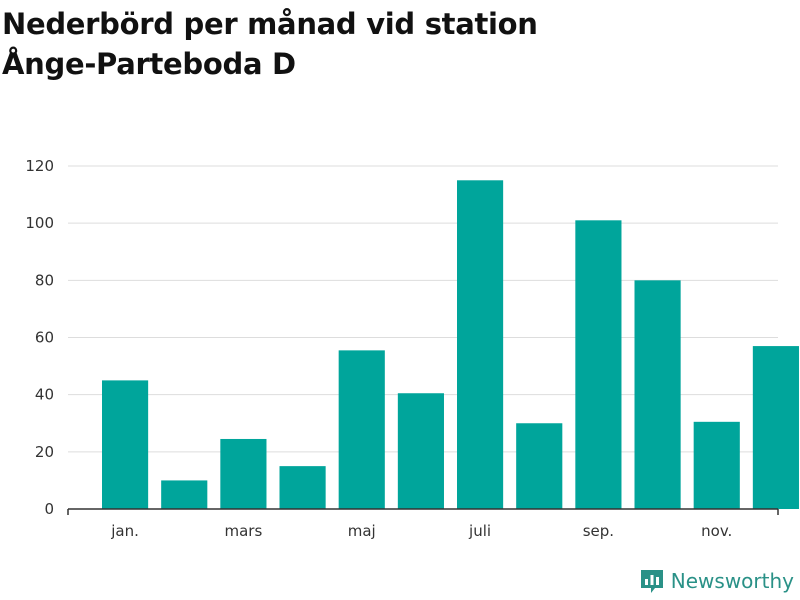  What do you see at coordinates (44, 452) in the screenshot?
I see `y-tick-label: 20` at bounding box center [44, 452].